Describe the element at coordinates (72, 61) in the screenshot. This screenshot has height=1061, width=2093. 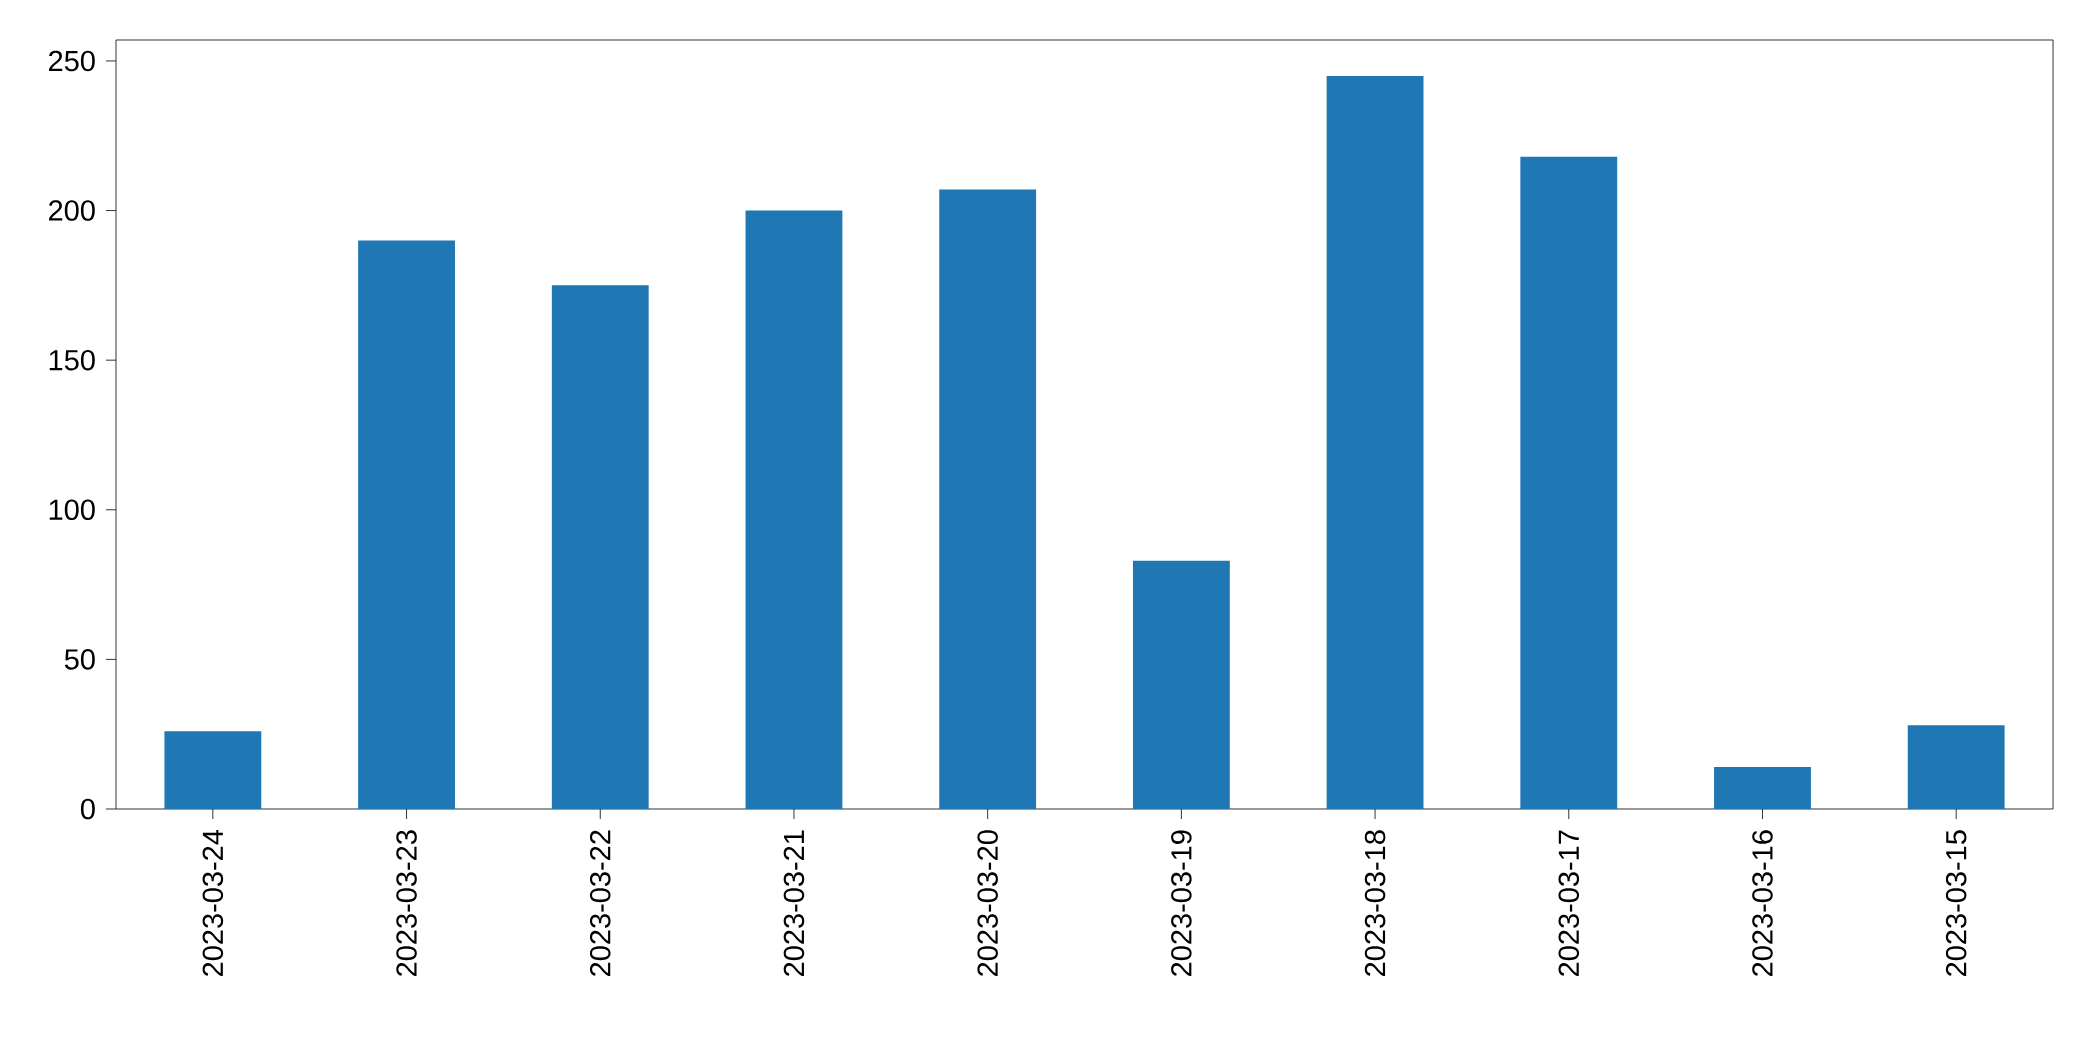
I see `y-tick-label: 250` at that location.